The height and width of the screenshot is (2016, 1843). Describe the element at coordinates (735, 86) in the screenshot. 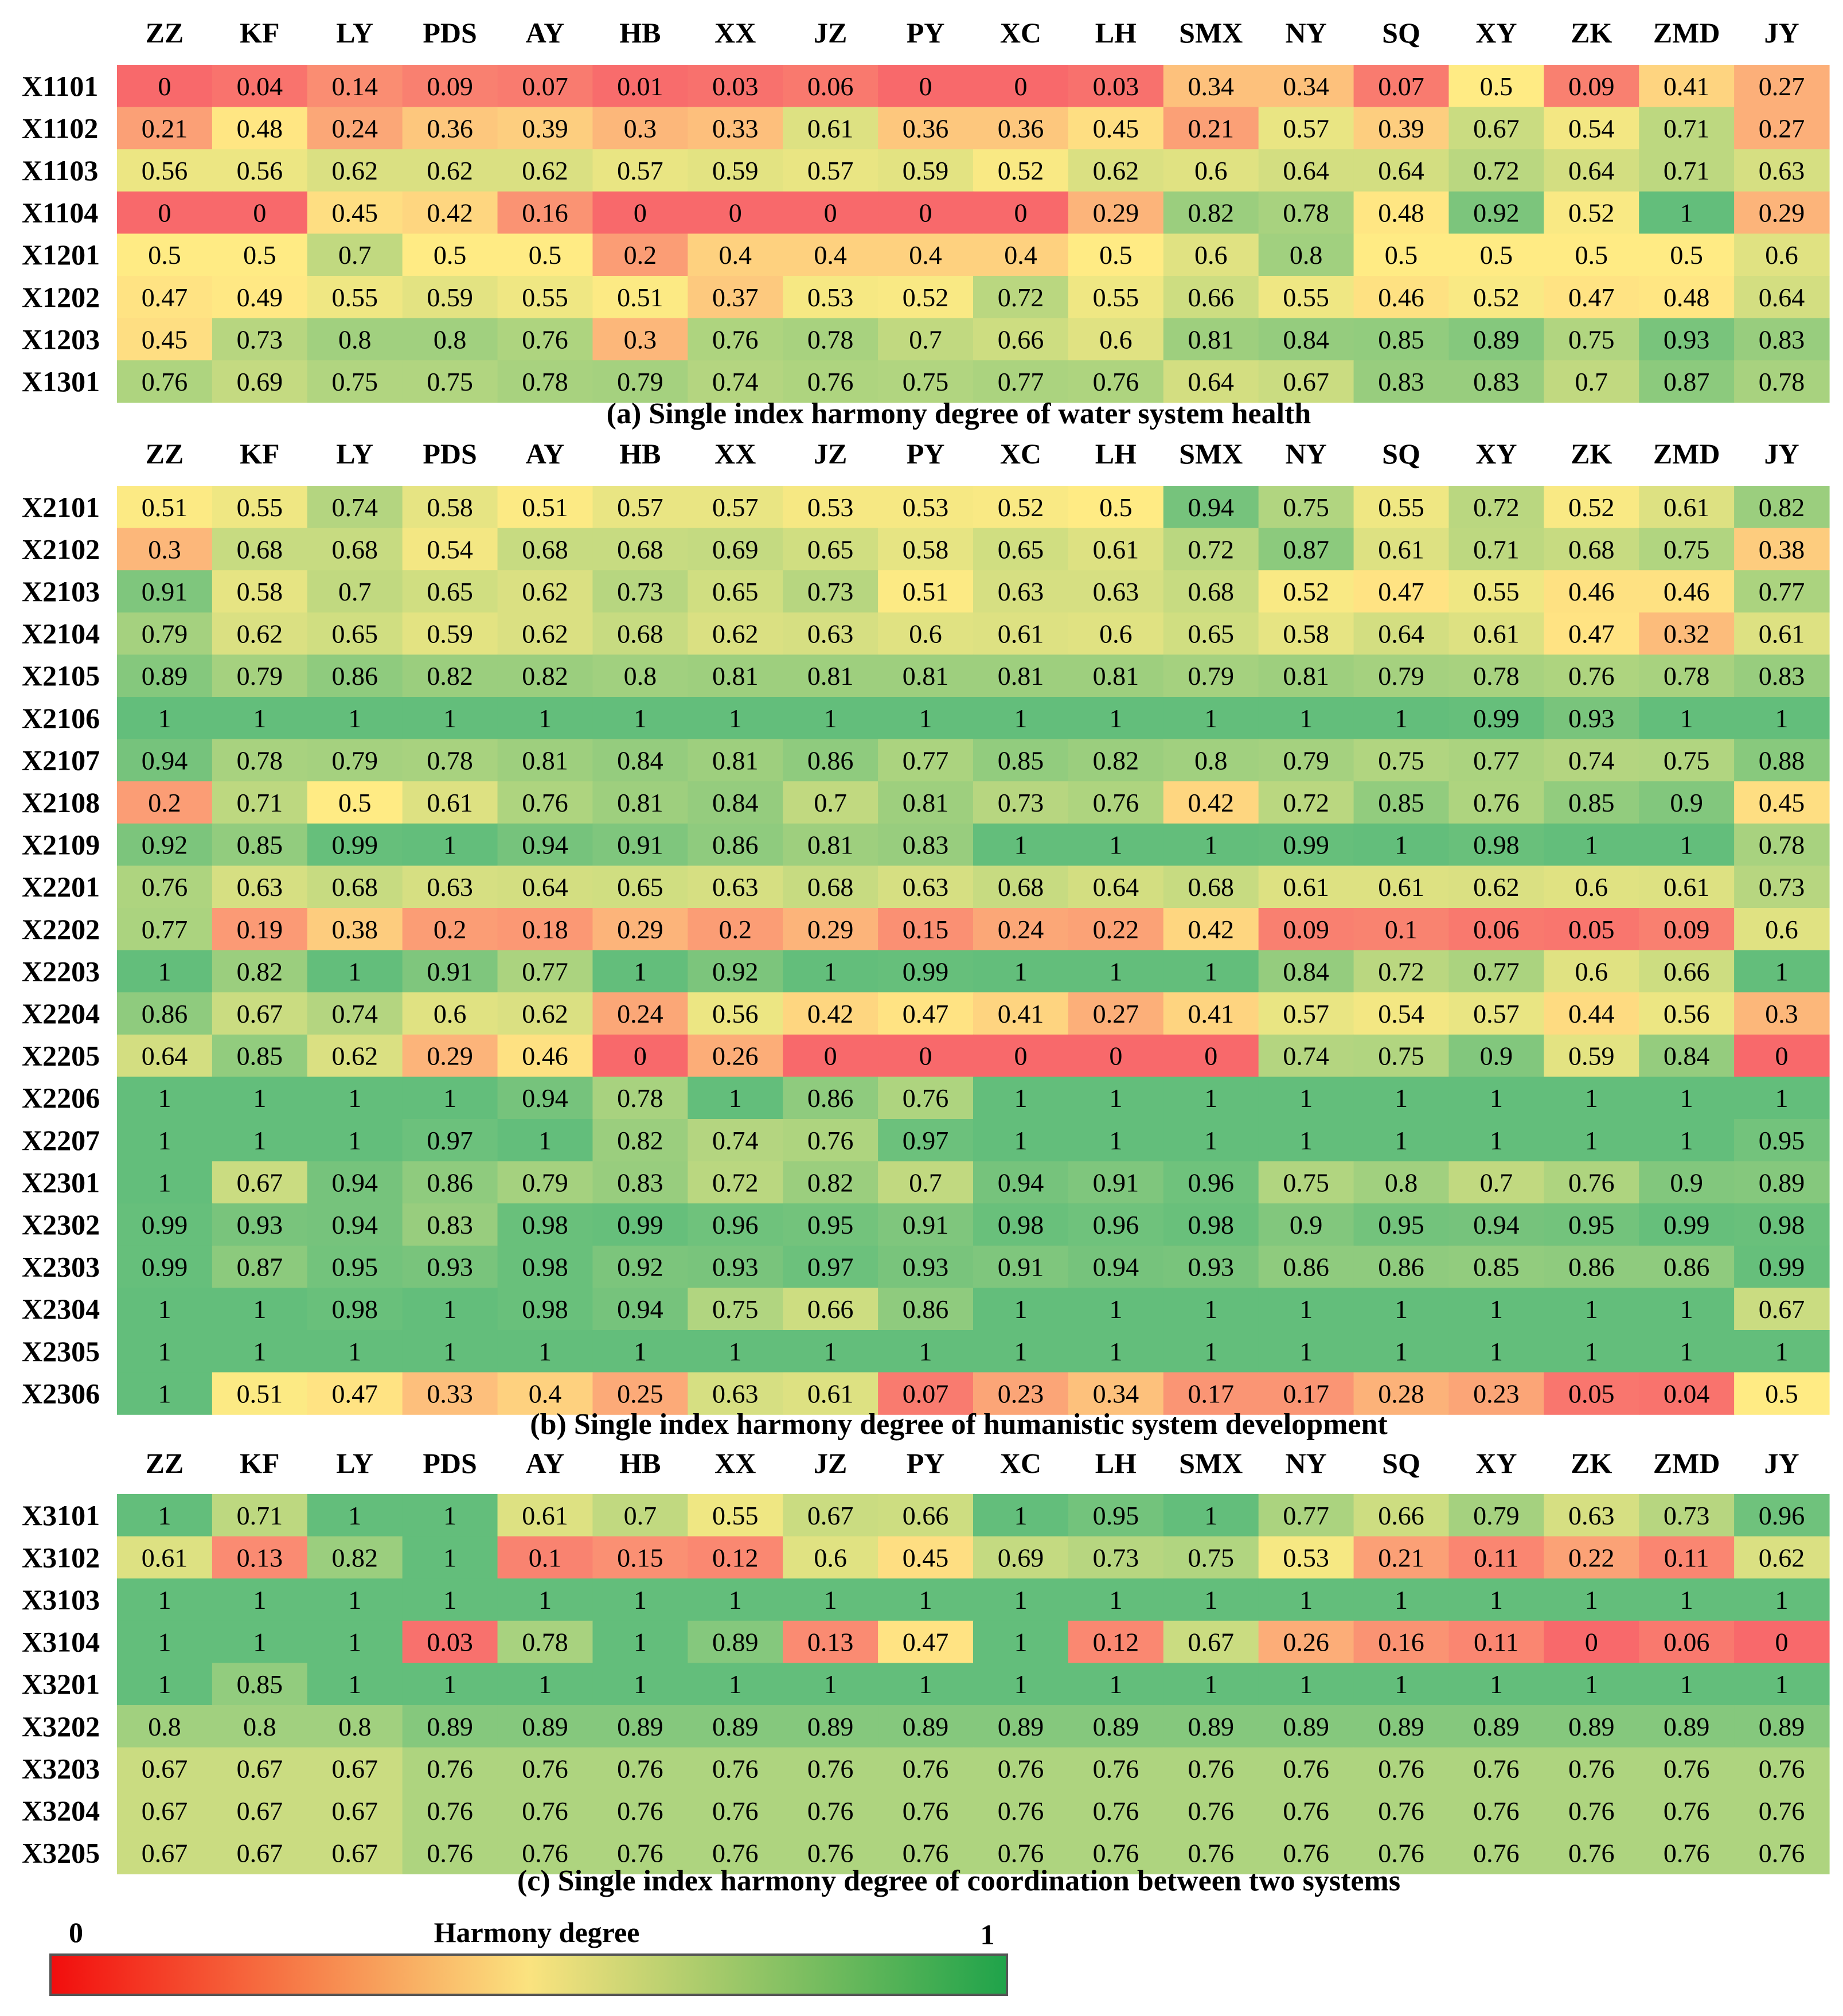

I see `cell-value: 0.03` at that location.